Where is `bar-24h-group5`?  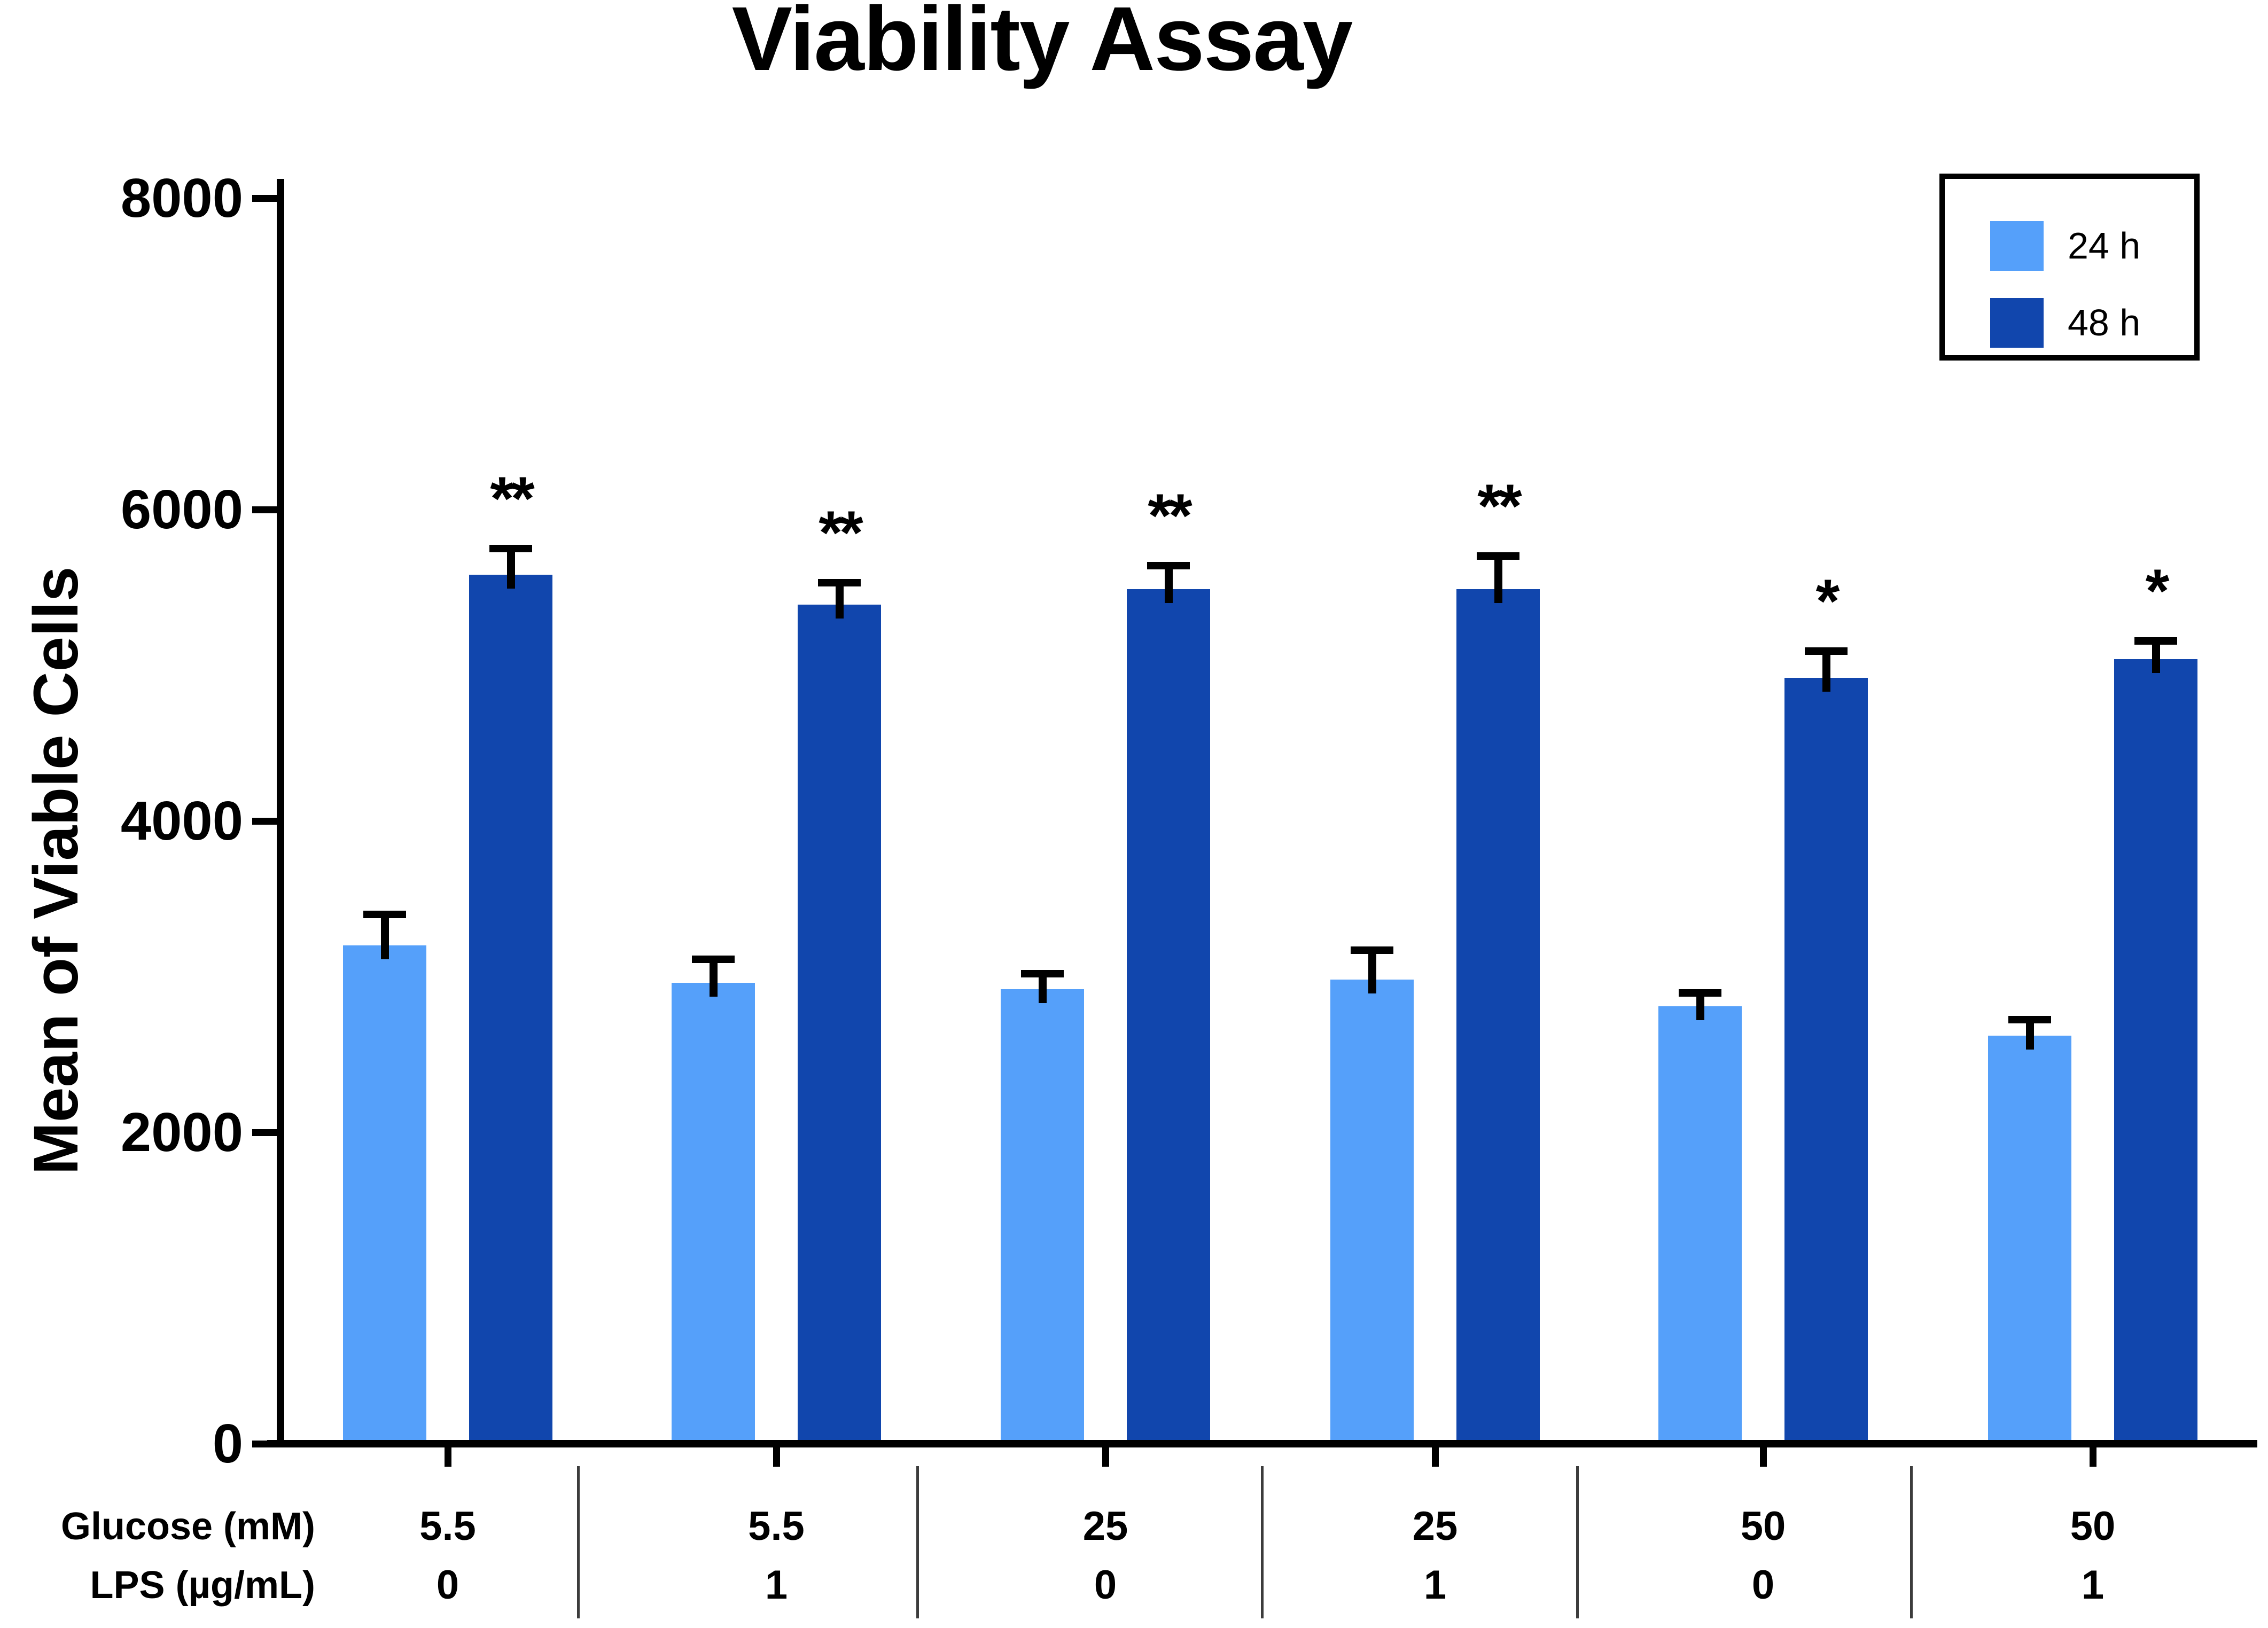 bar-24h-group5 is located at coordinates (1700, 1225).